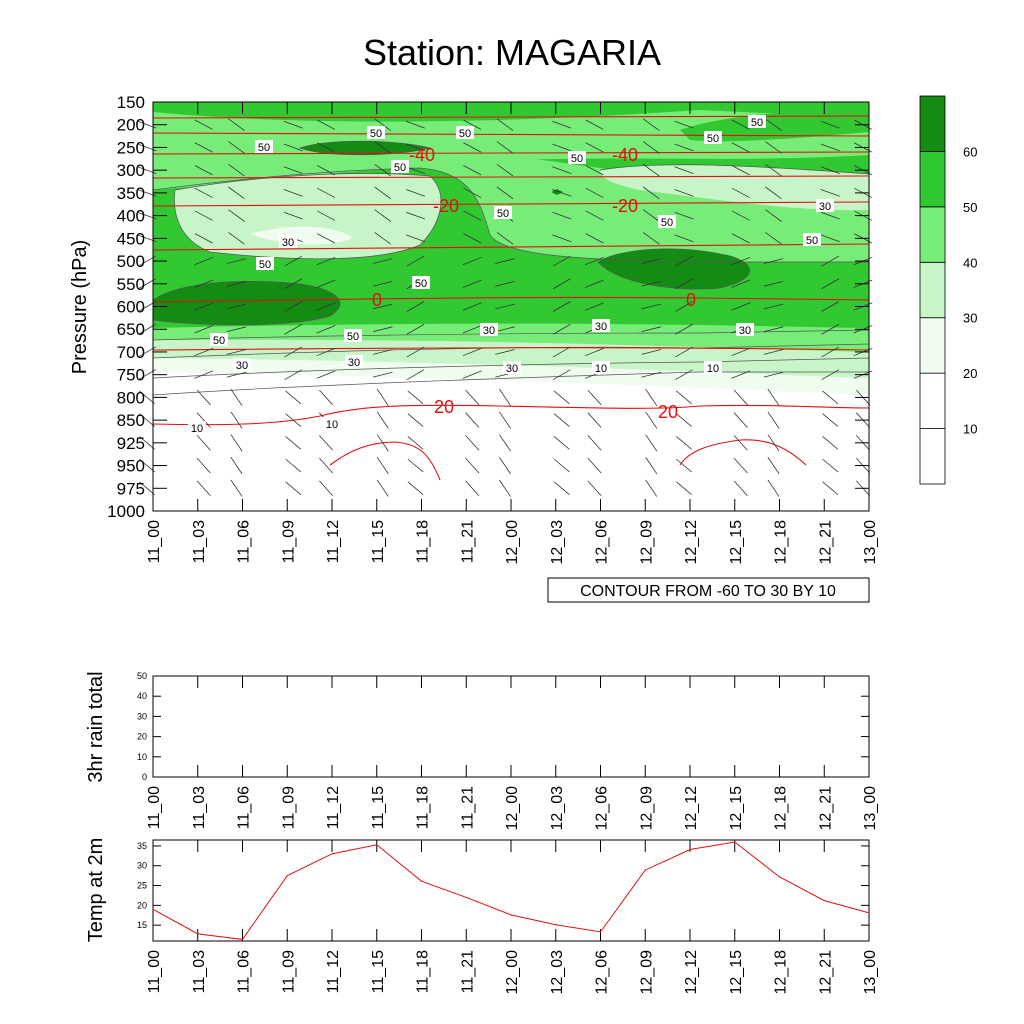 The height and width of the screenshot is (1024, 1024). I want to click on temp-time-label: 11_21, so click(467, 971).